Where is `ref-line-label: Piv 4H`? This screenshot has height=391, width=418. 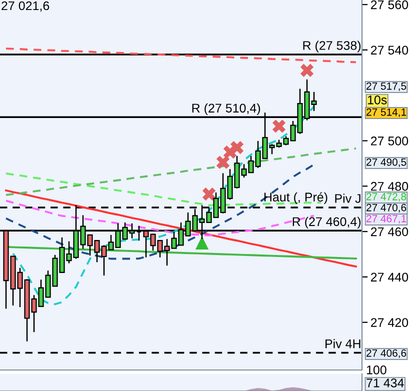
ref-line-label: Piv 4H is located at coordinates (343, 343).